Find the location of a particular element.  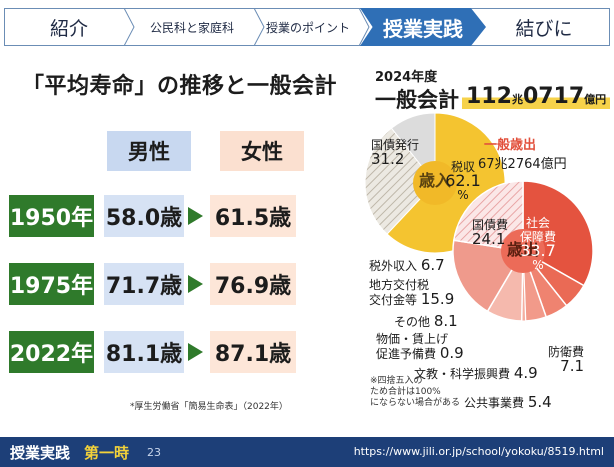

revenue-tax-value: 62.1 is located at coordinates (463, 180).